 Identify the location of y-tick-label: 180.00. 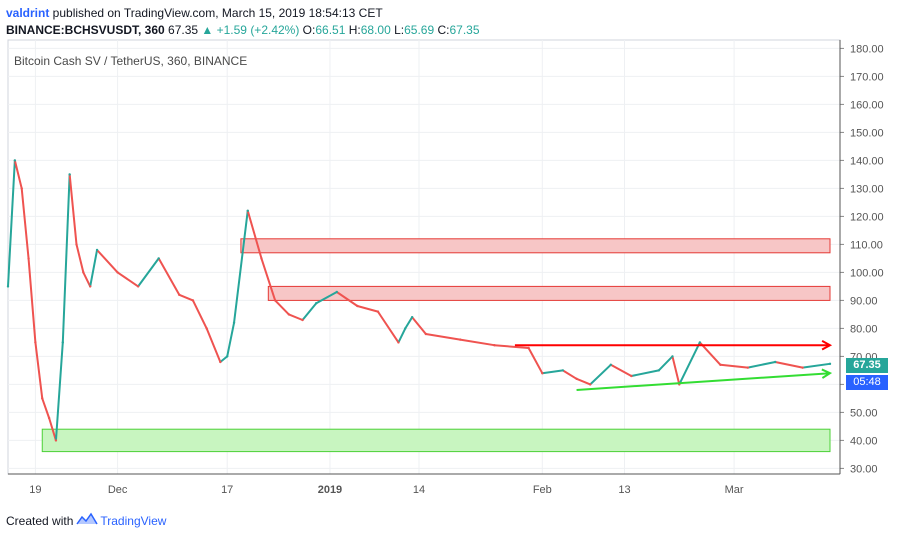
(867, 49).